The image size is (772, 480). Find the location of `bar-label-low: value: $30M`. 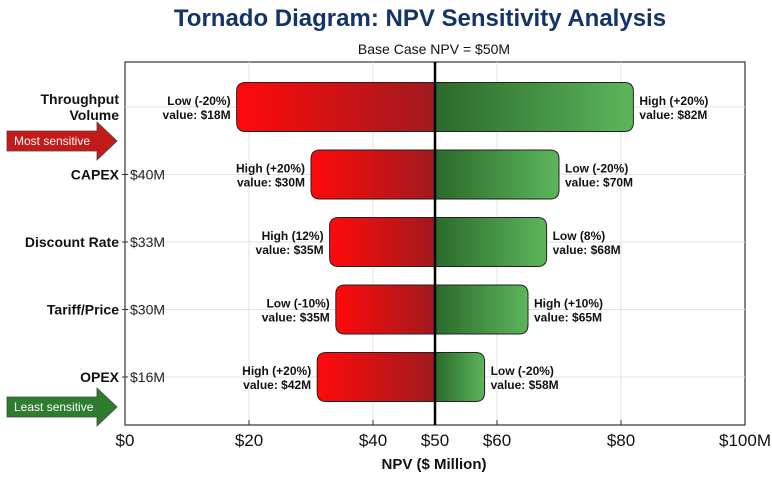

bar-label-low: value: $30M is located at coordinates (271, 183).